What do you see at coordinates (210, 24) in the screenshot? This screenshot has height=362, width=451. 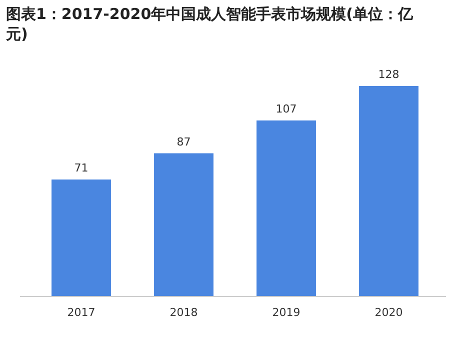 I see `chart-title: 图表1：2017-2020年中国成人智能手表市场规模(单位：亿元)` at bounding box center [210, 24].